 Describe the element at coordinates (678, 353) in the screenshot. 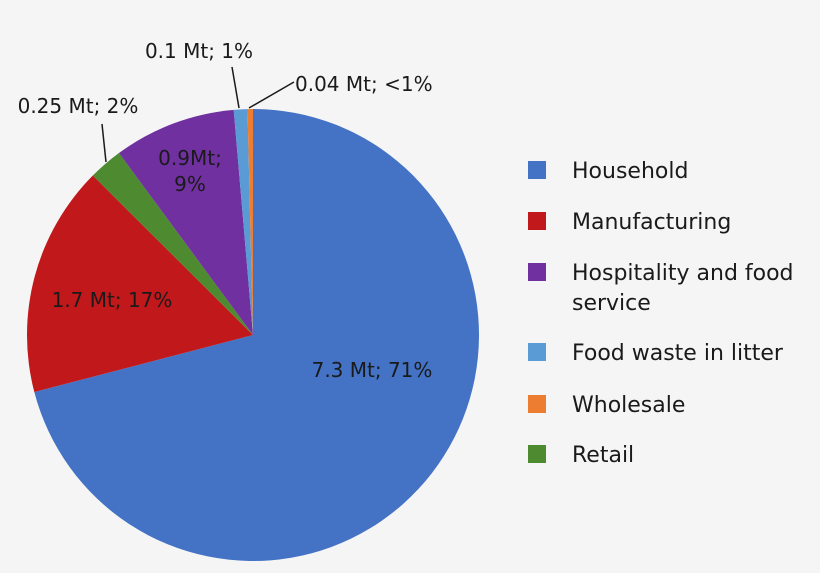

I see `legend-label-food-waste-in-litter: Food waste in litter` at that location.